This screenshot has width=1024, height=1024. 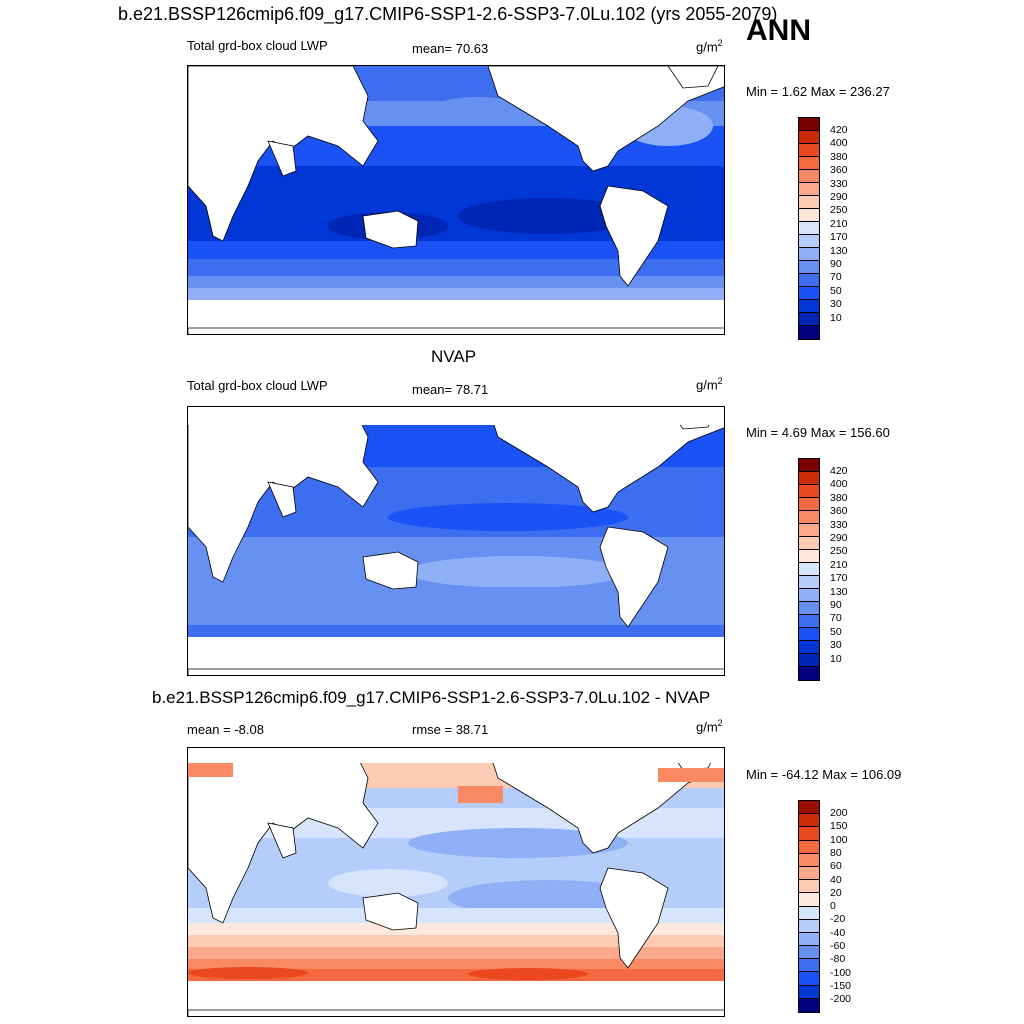 What do you see at coordinates (839, 591) in the screenshot?
I see `colorbar-tick-label: 130` at bounding box center [839, 591].